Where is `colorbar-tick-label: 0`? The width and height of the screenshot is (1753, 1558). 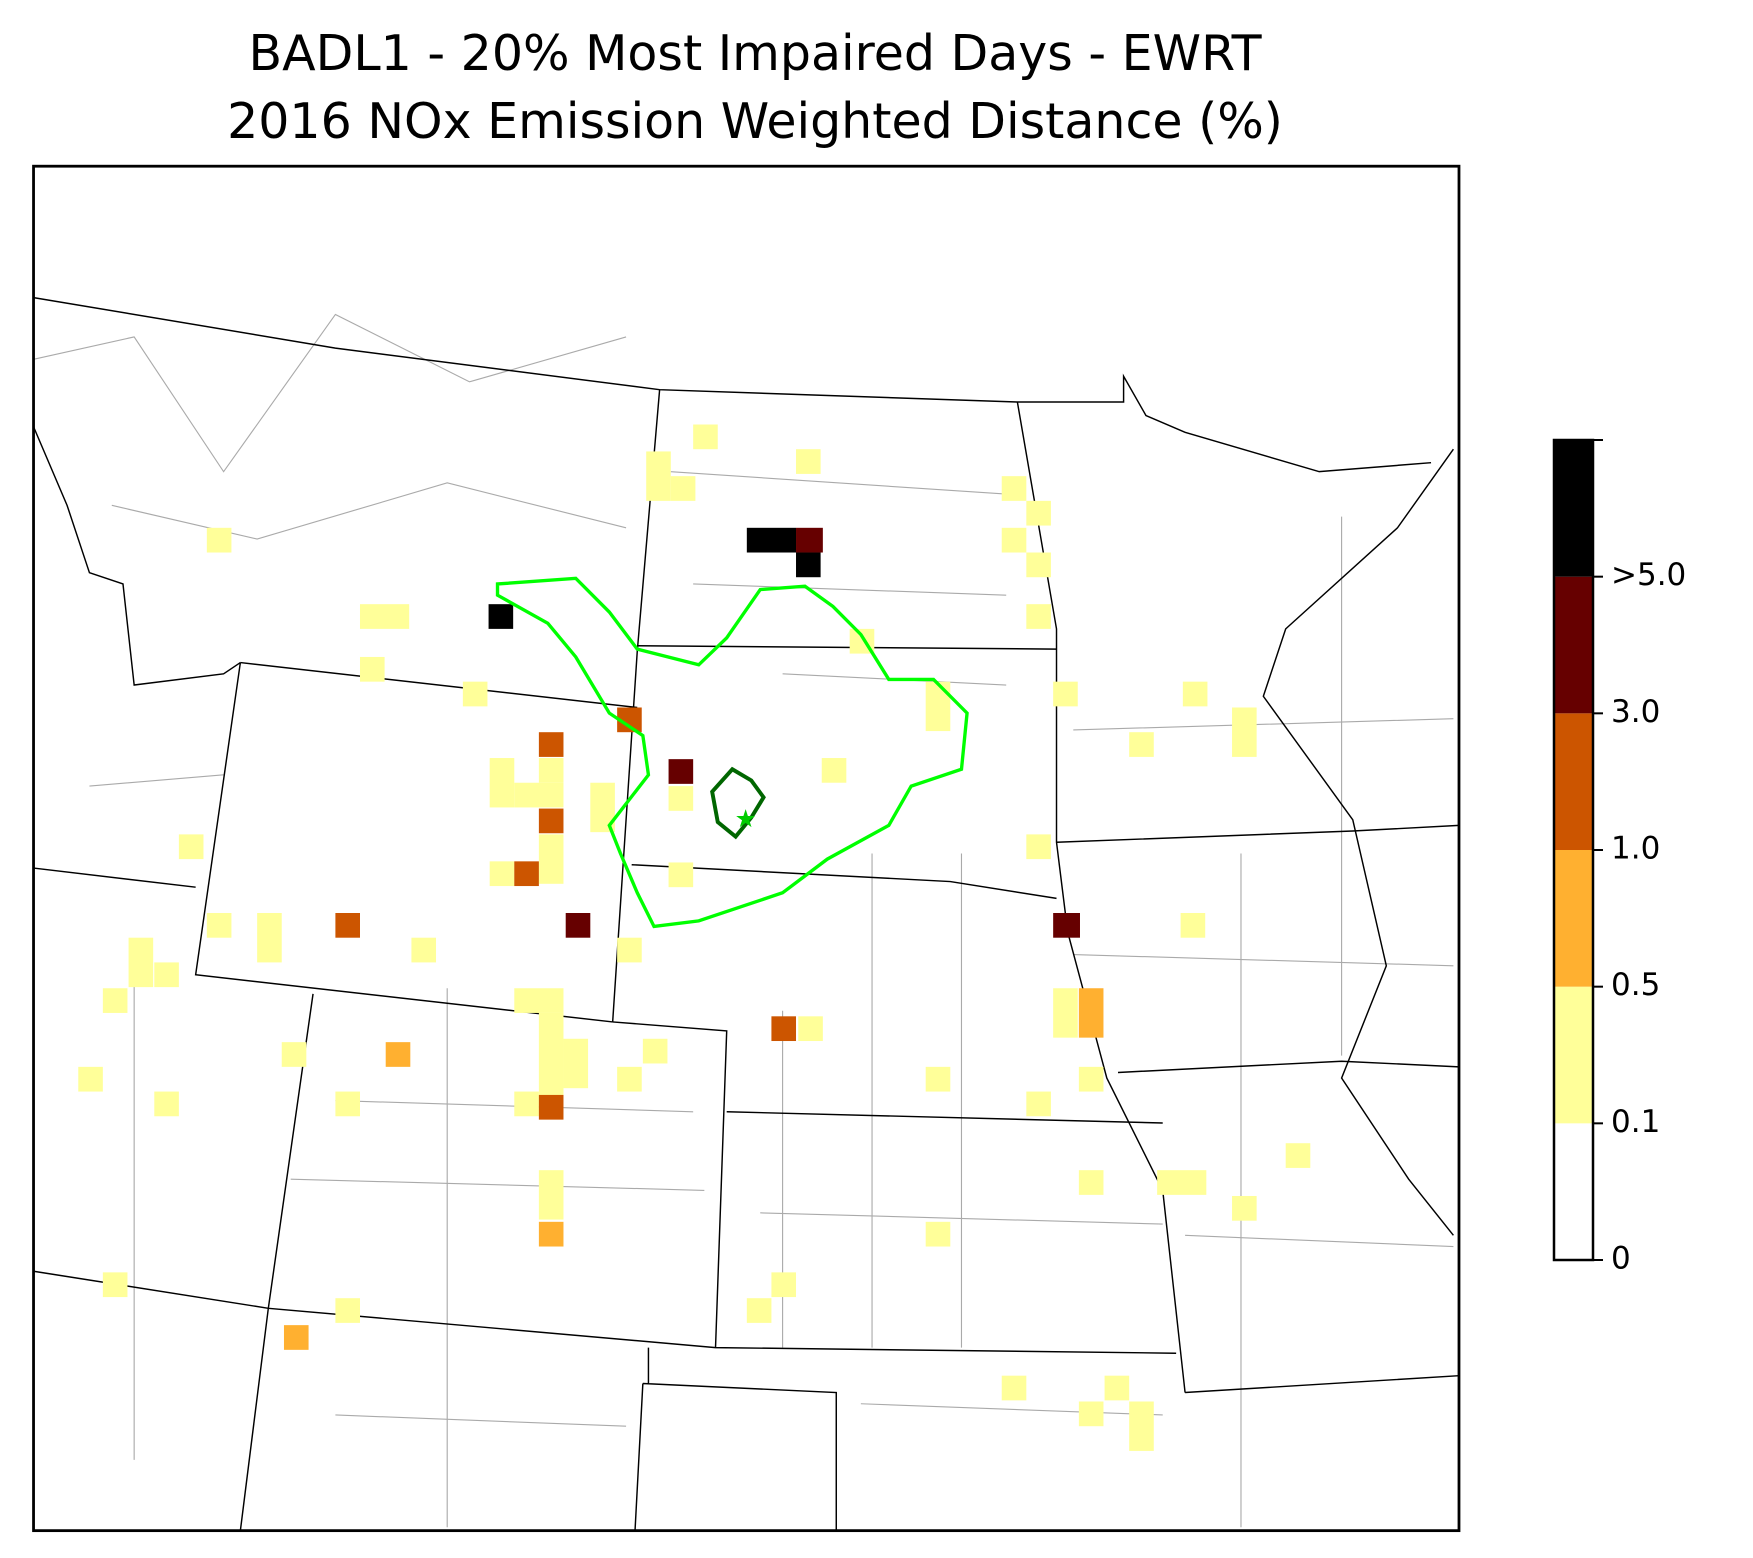
colorbar-tick-label: 0 is located at coordinates (1621, 1259).